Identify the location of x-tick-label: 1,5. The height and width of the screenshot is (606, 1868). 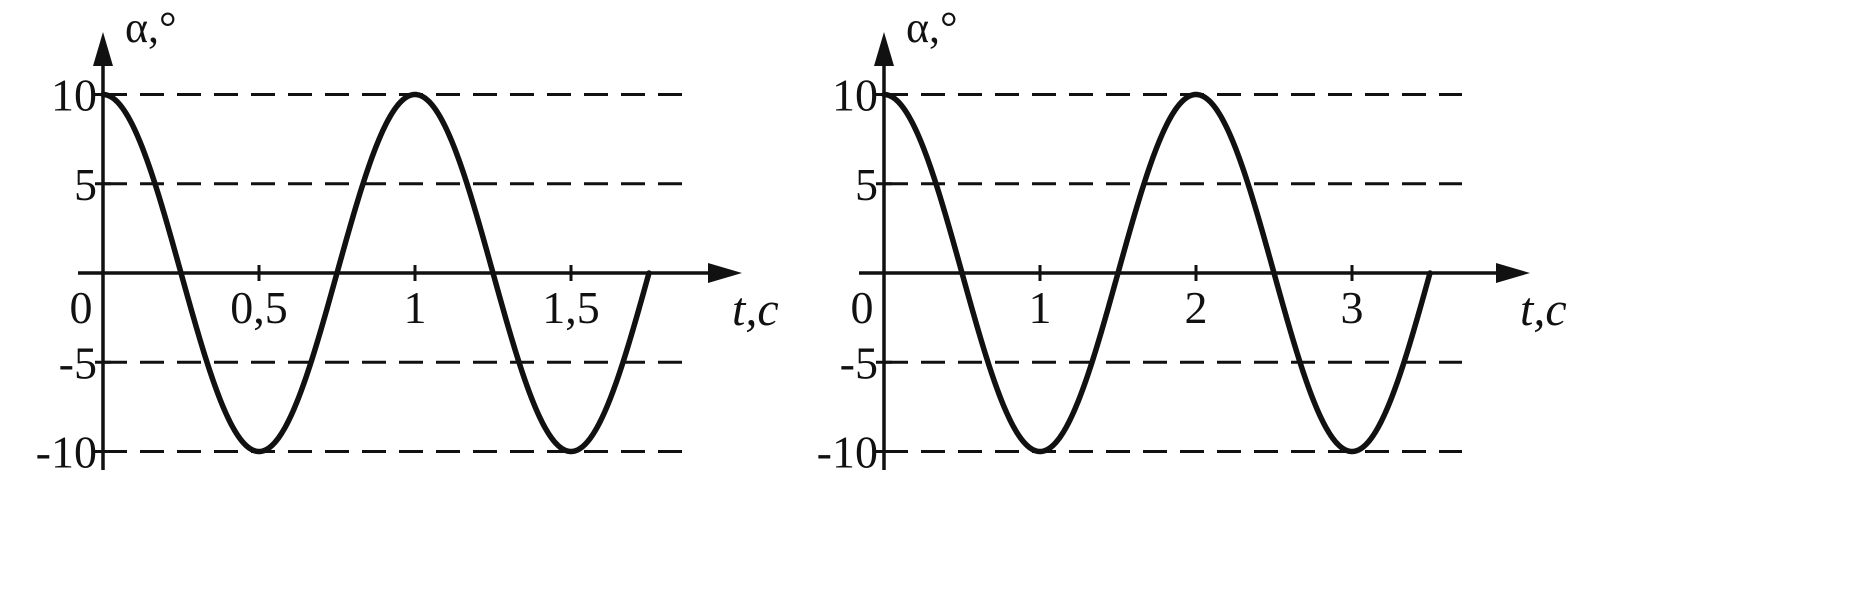
(571, 307).